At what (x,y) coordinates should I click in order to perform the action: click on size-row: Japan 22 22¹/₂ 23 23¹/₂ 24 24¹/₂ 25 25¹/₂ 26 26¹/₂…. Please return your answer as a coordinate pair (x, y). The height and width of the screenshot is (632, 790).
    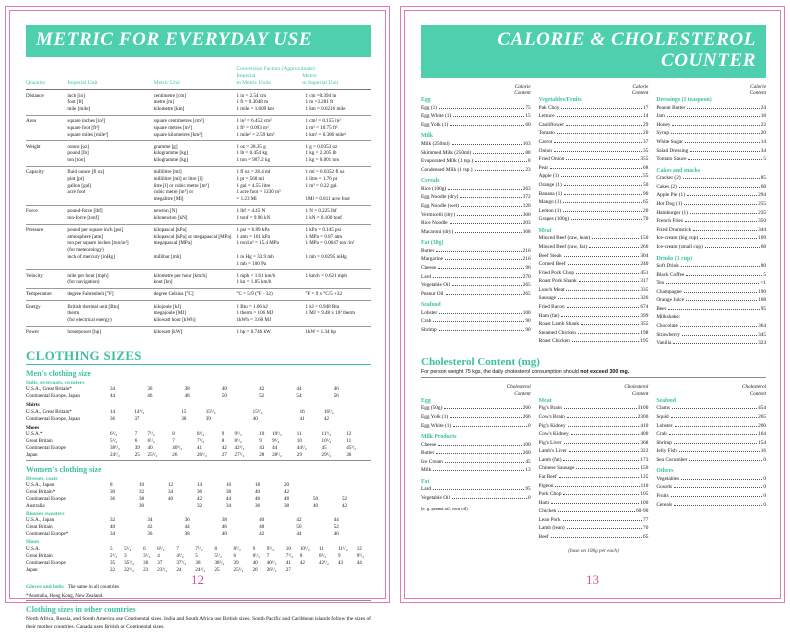
    Looking at the image, I should click on (198, 569).